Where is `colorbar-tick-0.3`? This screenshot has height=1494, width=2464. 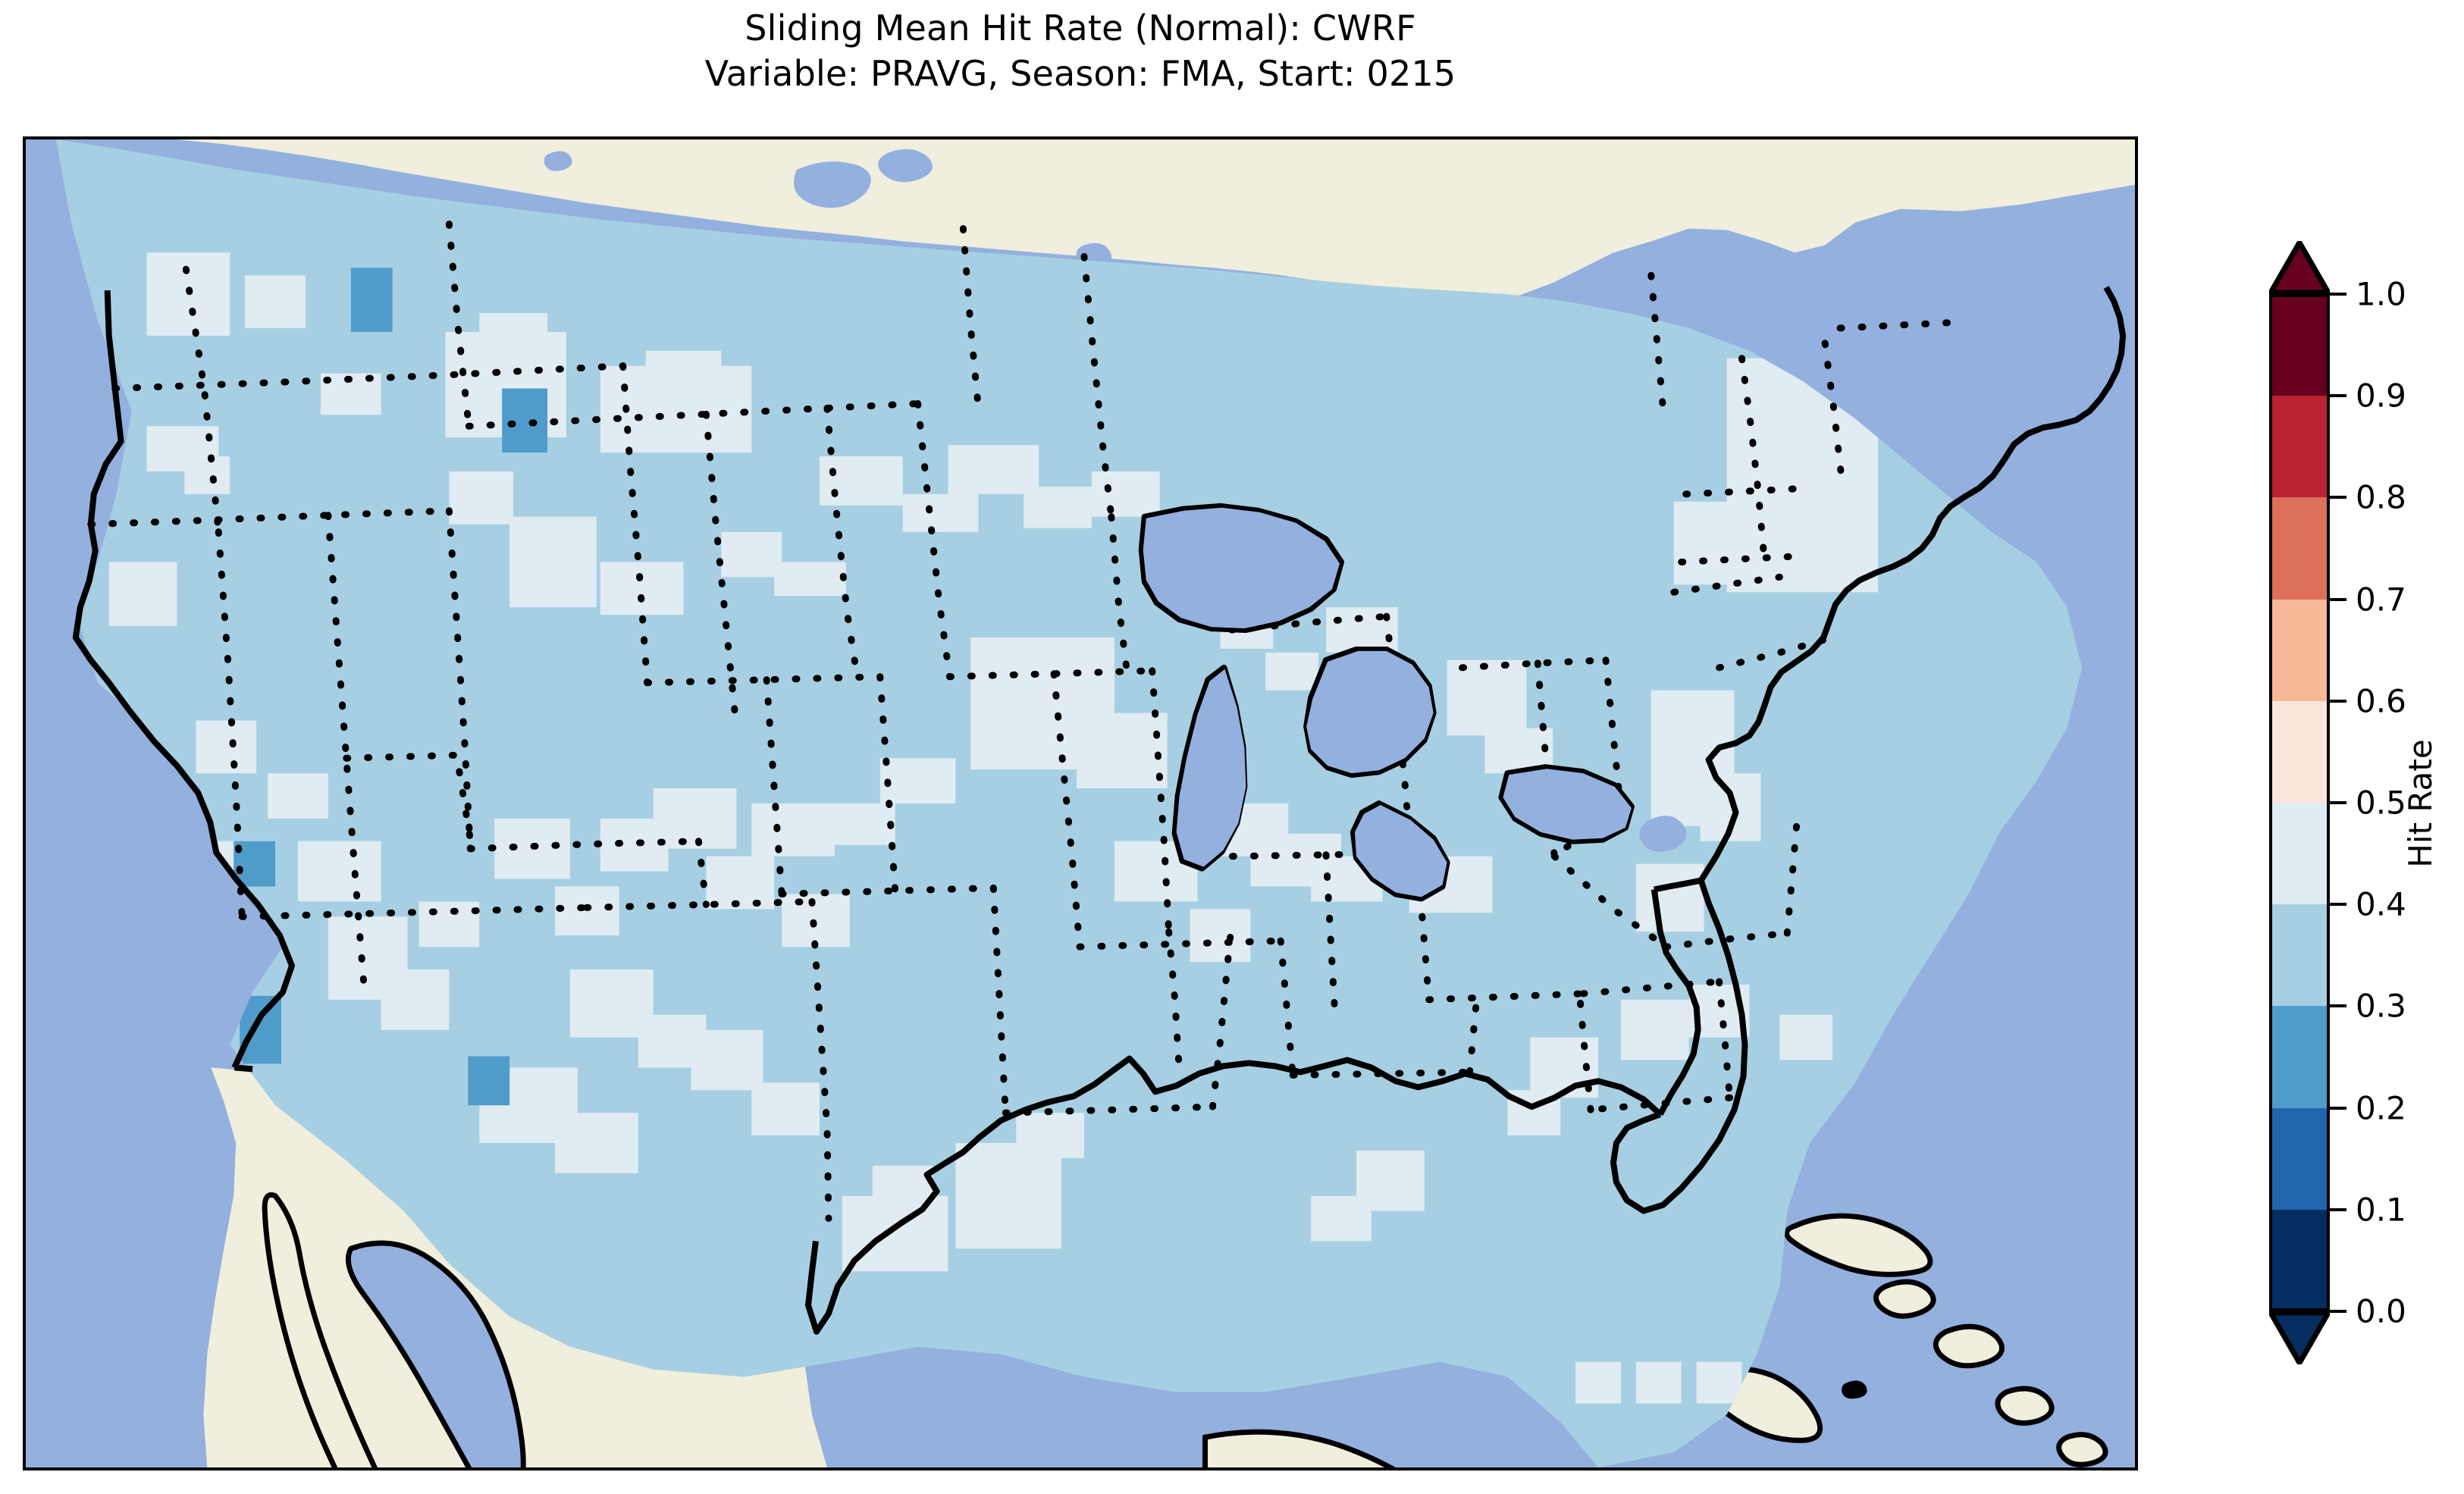 colorbar-tick-0.3 is located at coordinates (2338, 1006).